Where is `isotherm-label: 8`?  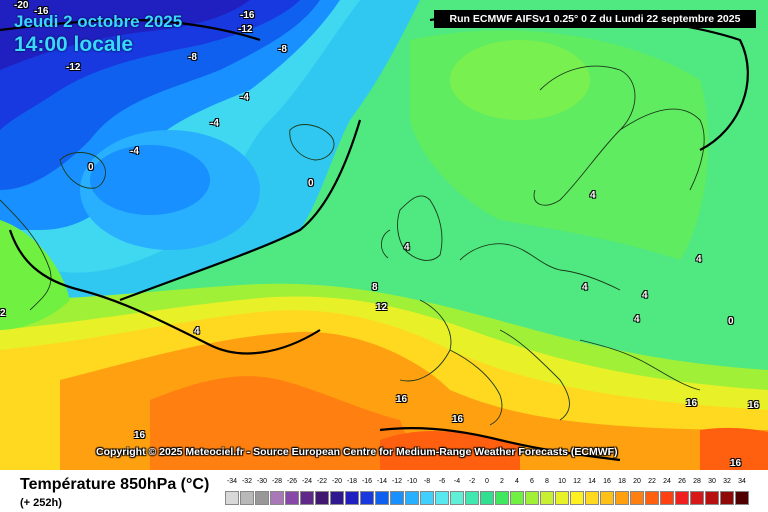
isotherm-label: 8 is located at coordinates (375, 287).